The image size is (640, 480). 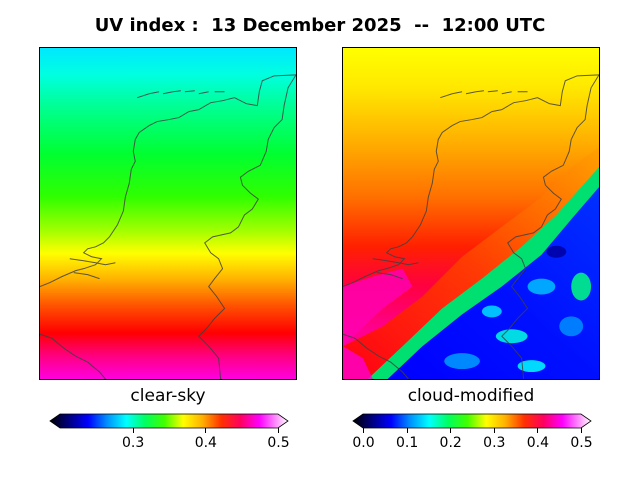 What do you see at coordinates (471, 396) in the screenshot?
I see `cloud-modified-label: cloud-modified` at bounding box center [471, 396].